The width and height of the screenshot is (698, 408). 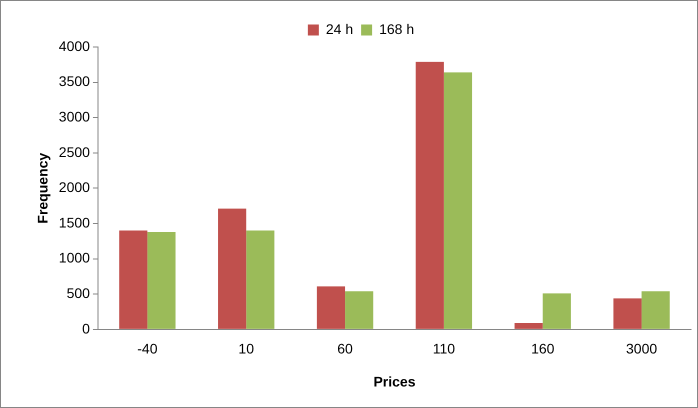 I want to click on x-tick-label: 110, so click(x=444, y=348).